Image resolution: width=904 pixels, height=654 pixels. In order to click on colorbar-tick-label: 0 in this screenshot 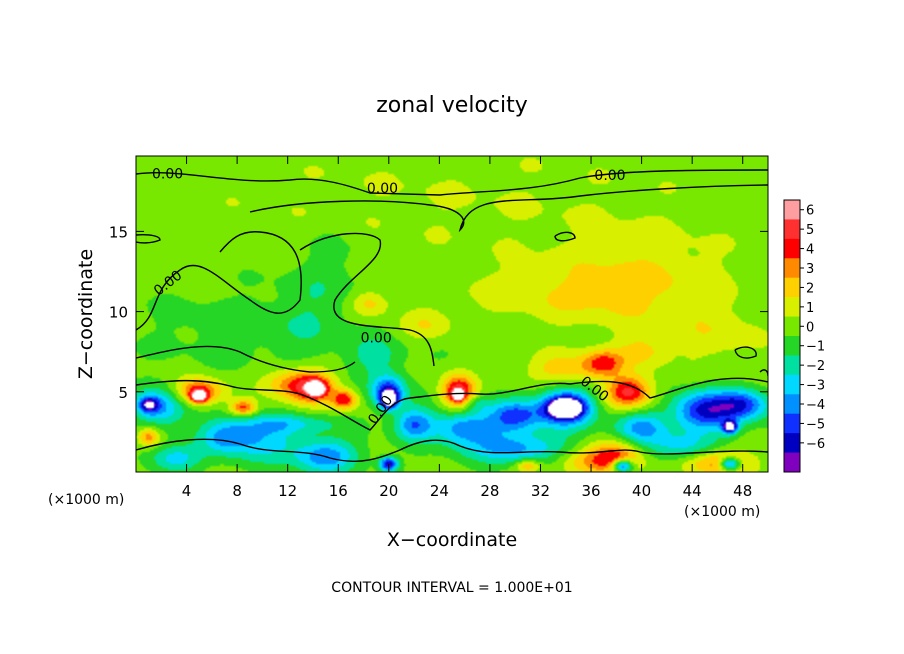, I will do `click(810, 327)`.